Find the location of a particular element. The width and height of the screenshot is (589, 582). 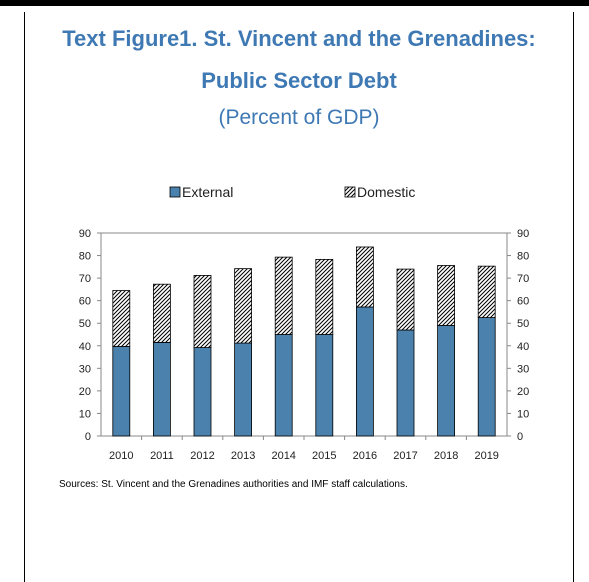

chart-legend: External Domestic is located at coordinates (292, 192).